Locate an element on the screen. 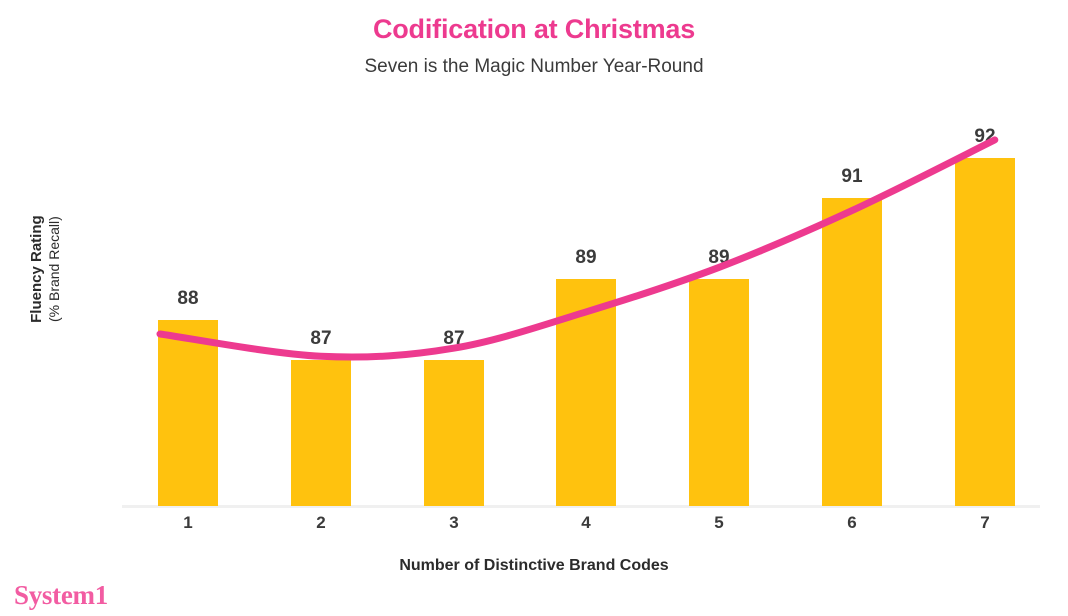 The image size is (1068, 616). axis-baseline is located at coordinates (581, 506).